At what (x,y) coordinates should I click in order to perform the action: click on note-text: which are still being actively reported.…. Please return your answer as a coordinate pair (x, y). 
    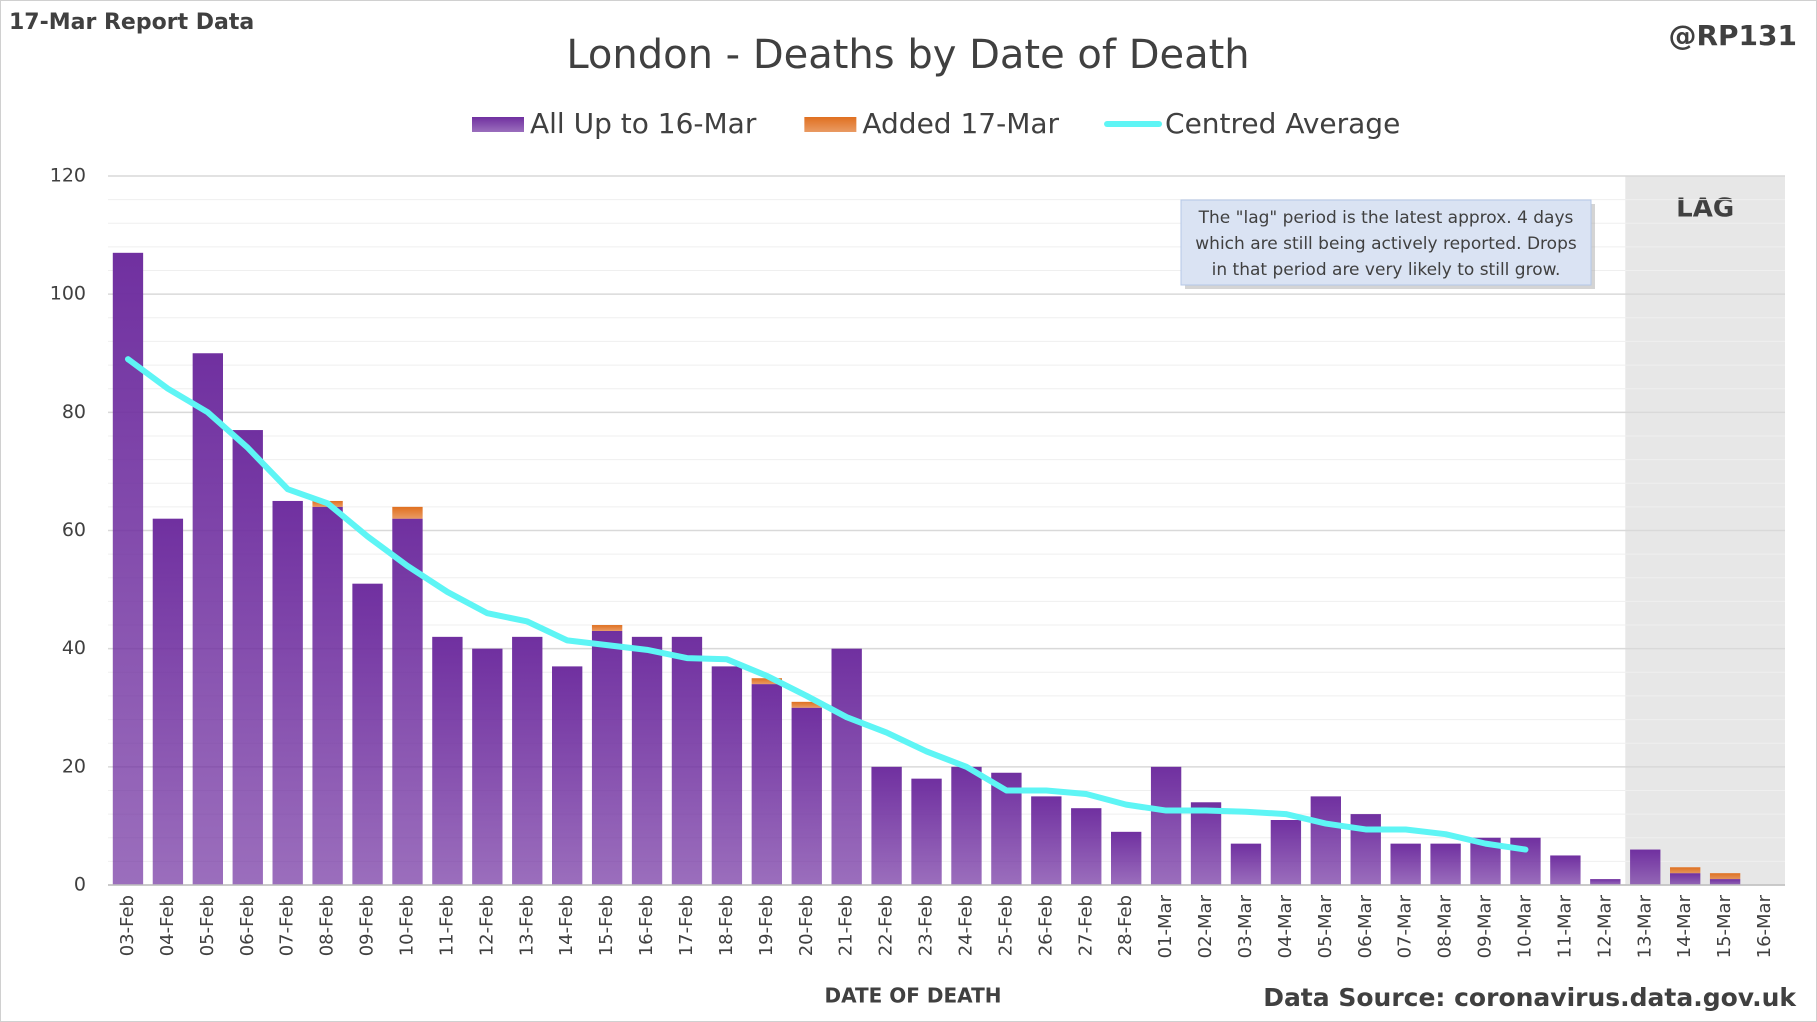
    Looking at the image, I should click on (1386, 244).